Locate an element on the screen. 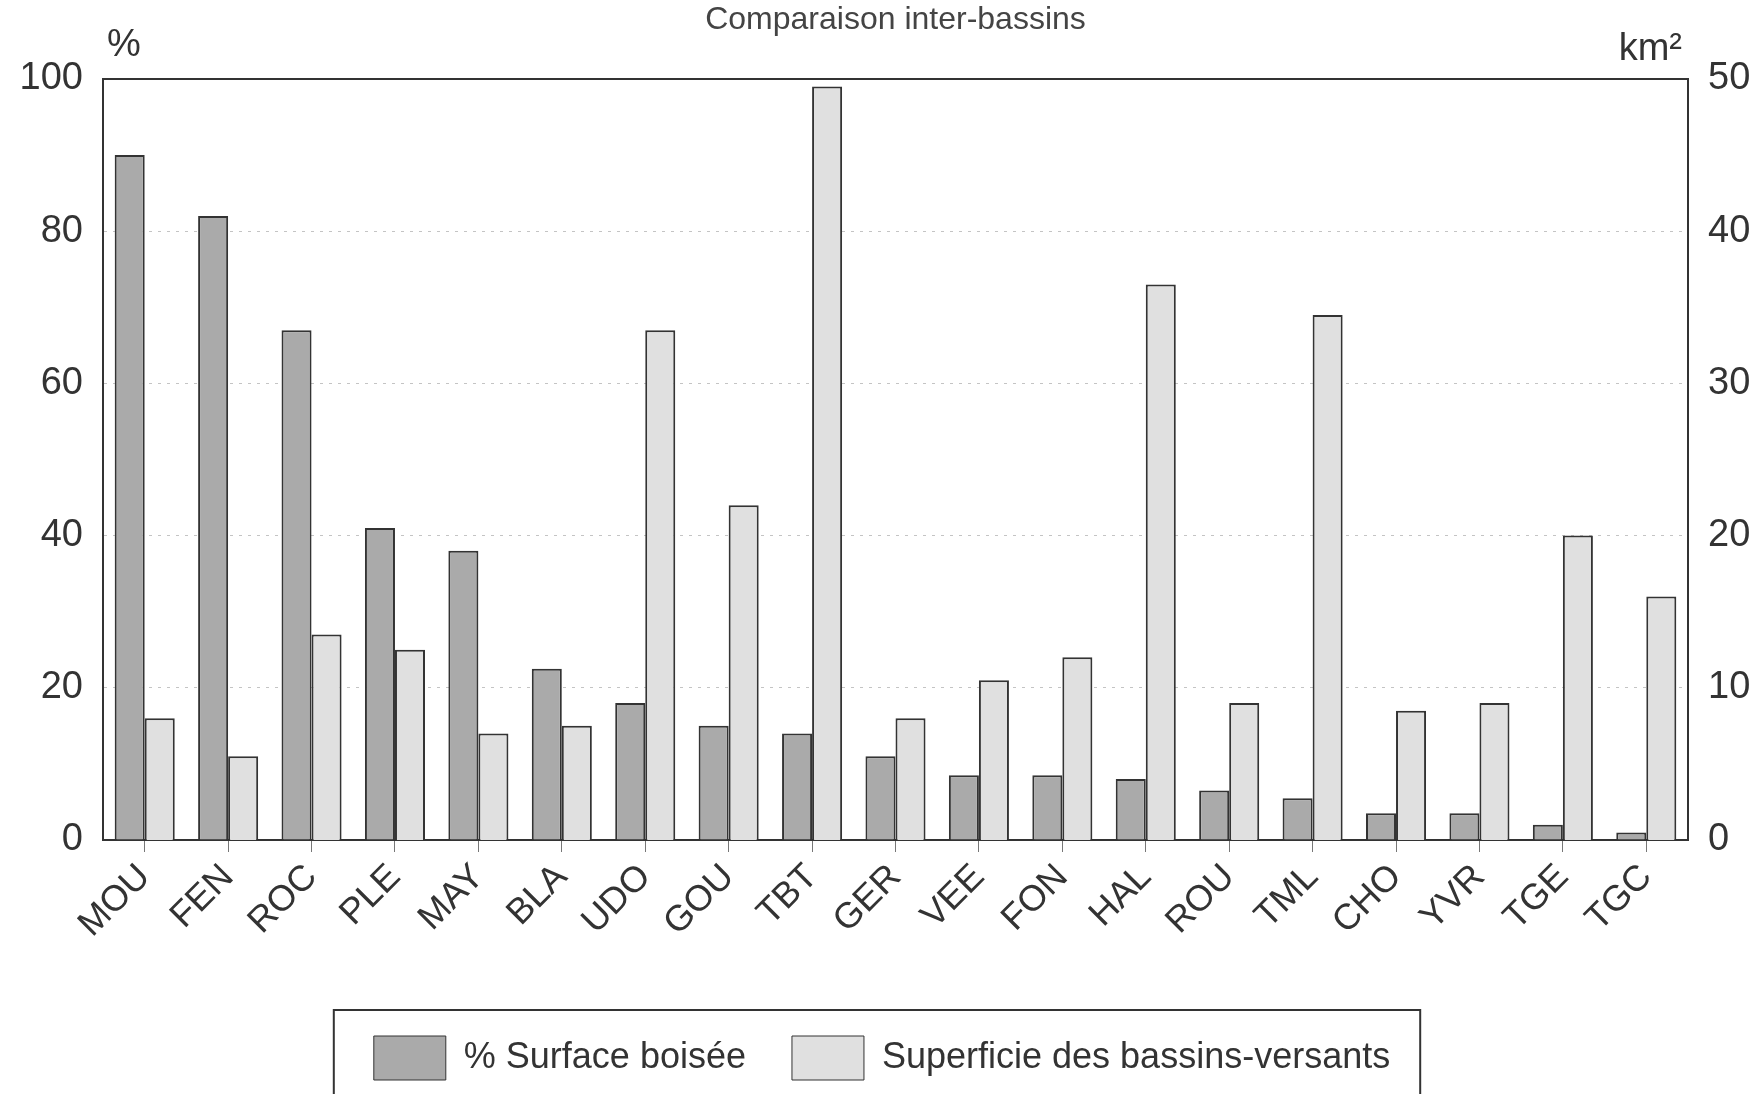 Image resolution: width=1764 pixels, height=1094 pixels. y-tick-label: 100 is located at coordinates (51, 76).